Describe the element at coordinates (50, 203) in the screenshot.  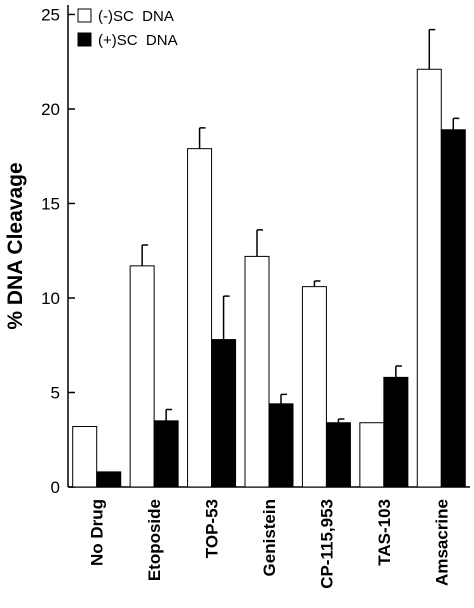
I see `y-tick-label: 15` at that location.